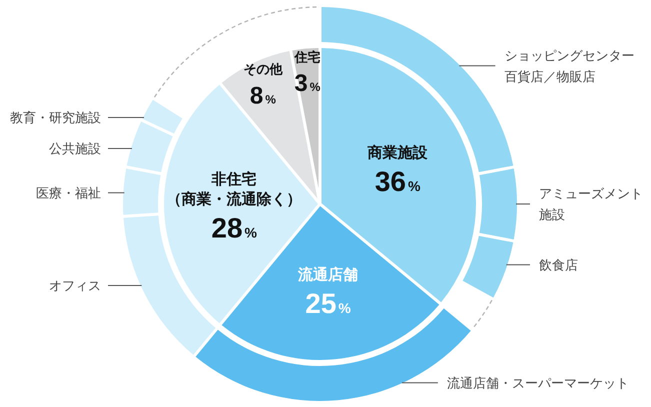  What do you see at coordinates (306, 56) in the screenshot?
I see `slice-label: 住宅` at bounding box center [306, 56].